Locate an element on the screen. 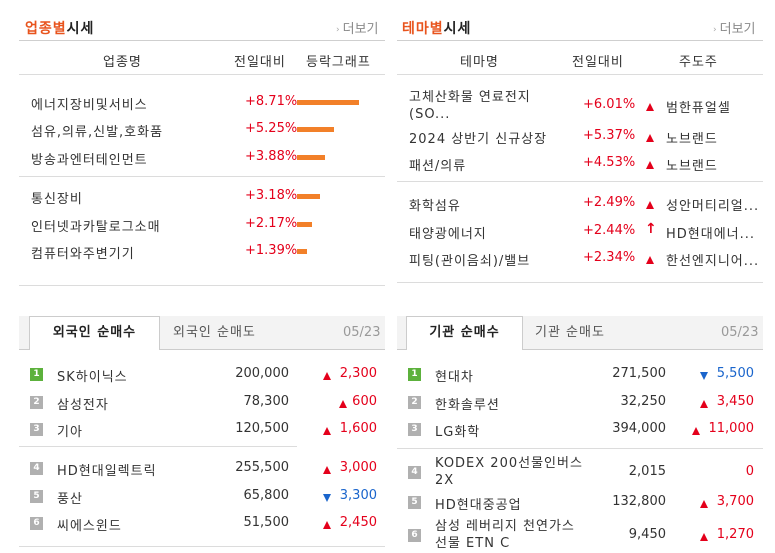 The width and height of the screenshot is (775, 553). stock-change: 1,600 is located at coordinates (358, 428).